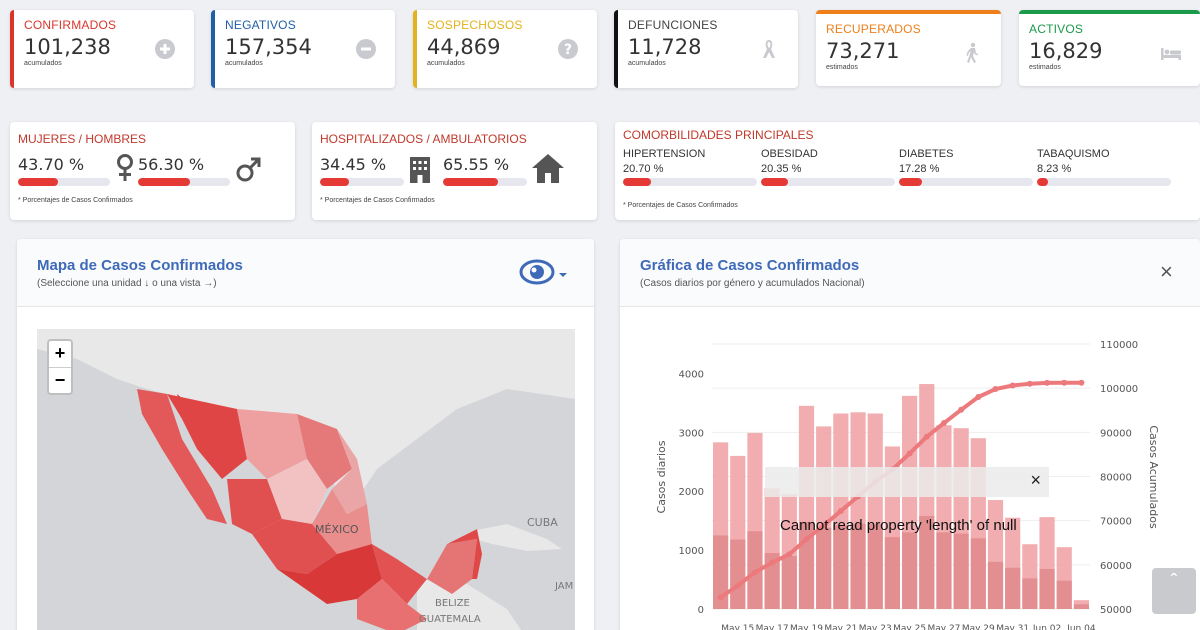  I want to click on zoom-out-button: −, so click(60, 380).